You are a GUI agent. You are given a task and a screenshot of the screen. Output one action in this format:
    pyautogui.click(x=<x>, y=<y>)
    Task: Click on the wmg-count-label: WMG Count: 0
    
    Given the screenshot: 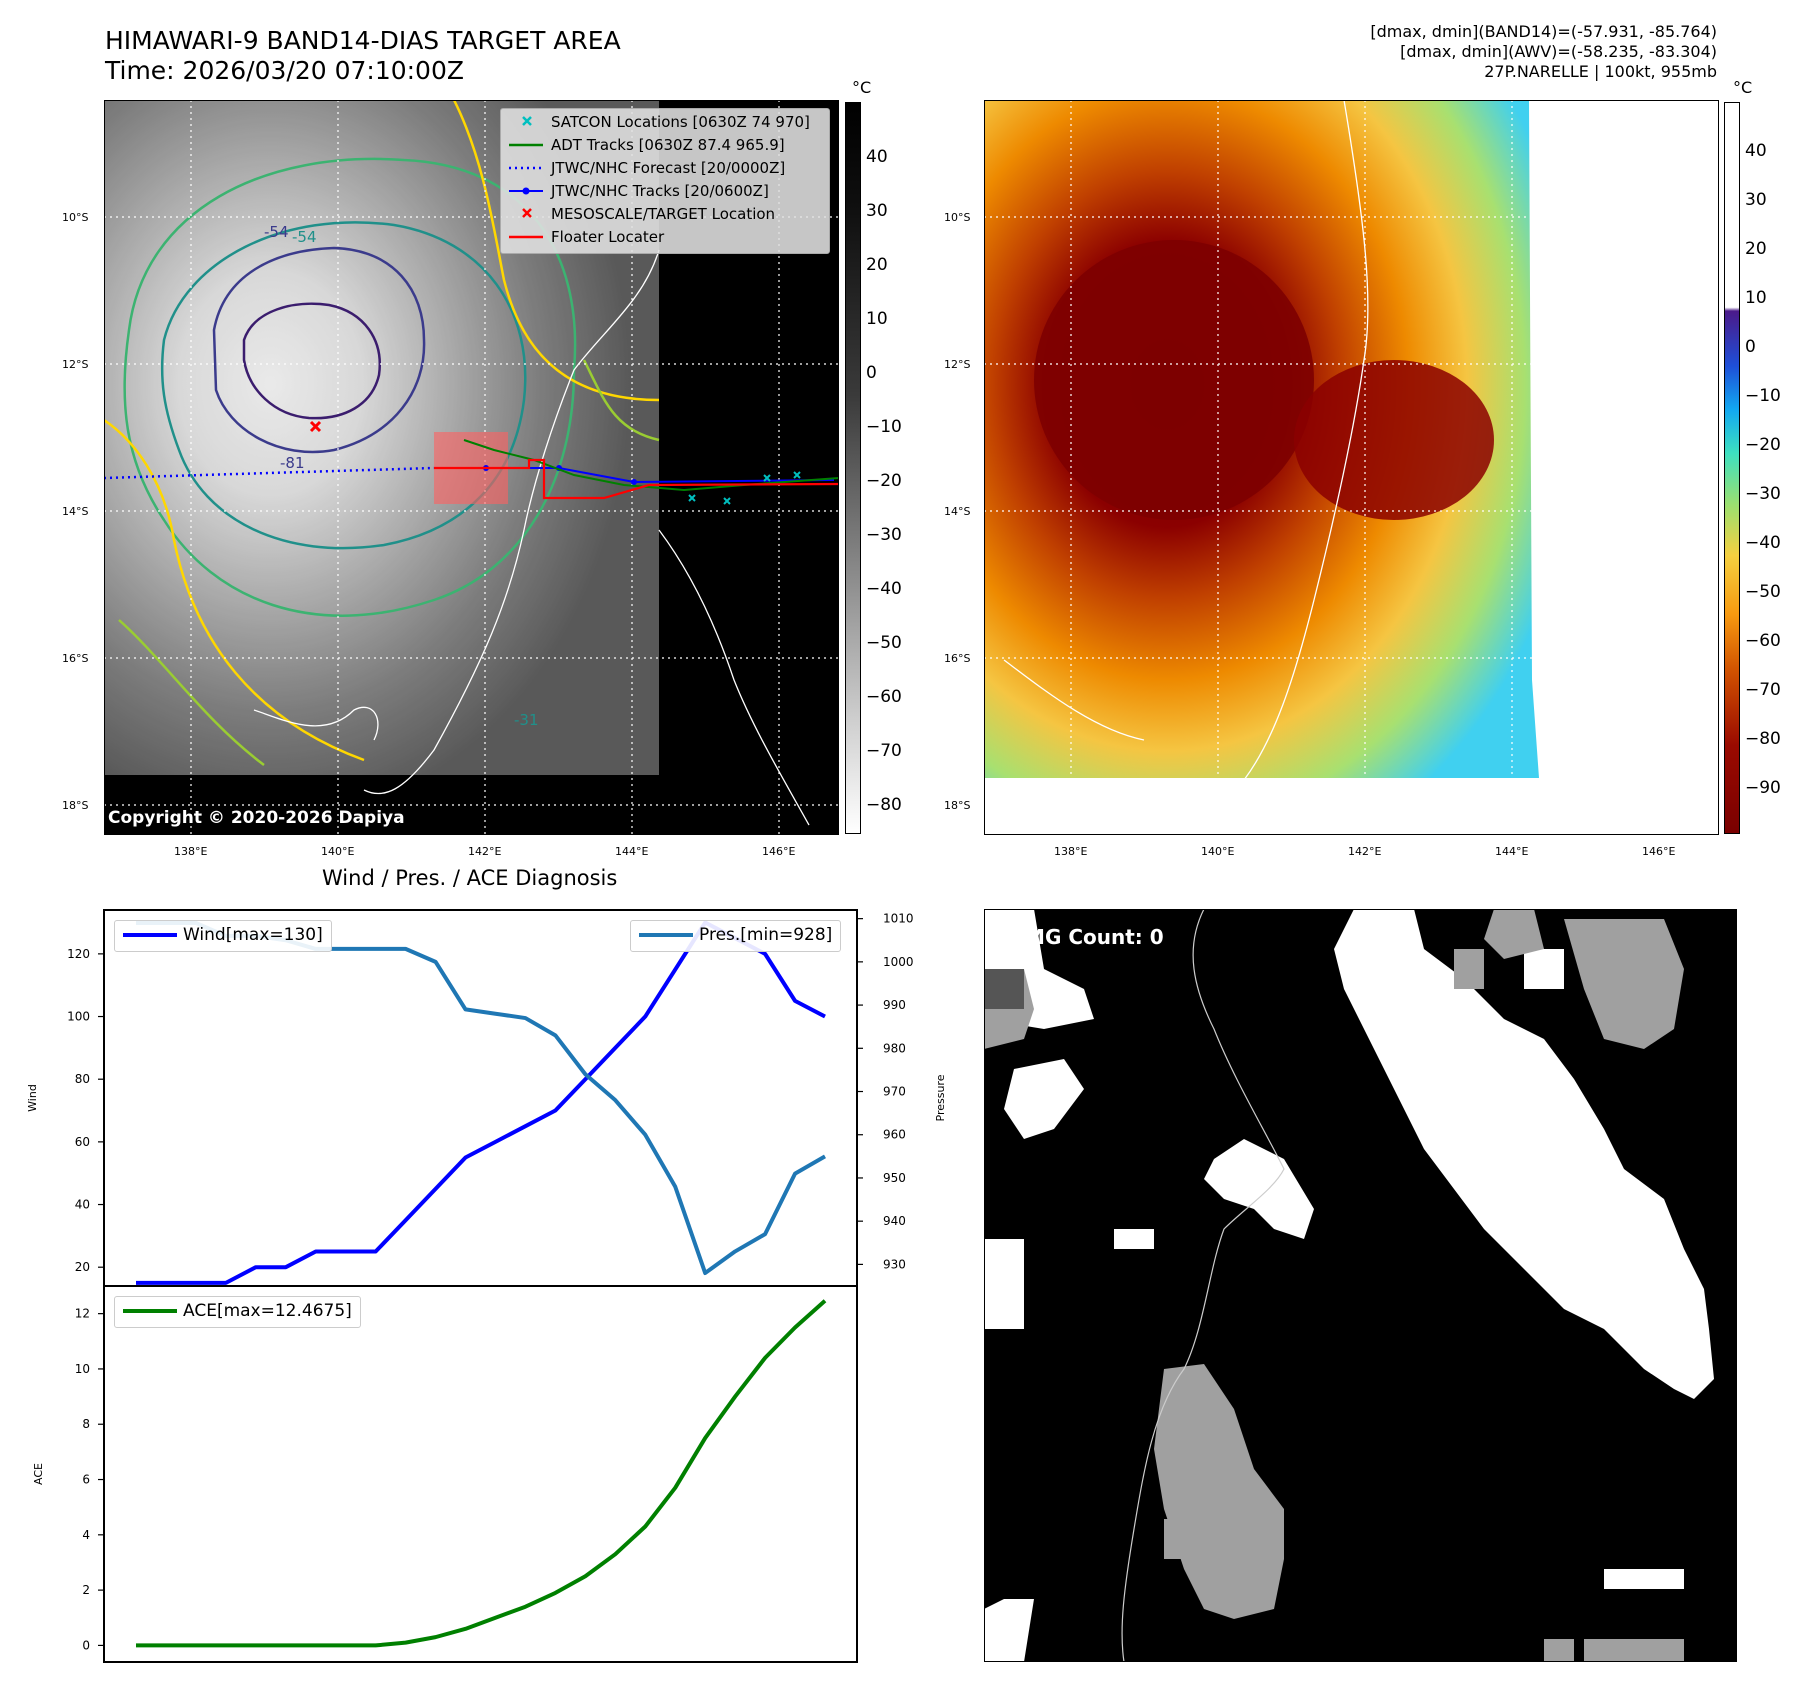 What is the action you would take?
    pyautogui.click(x=1083, y=937)
    